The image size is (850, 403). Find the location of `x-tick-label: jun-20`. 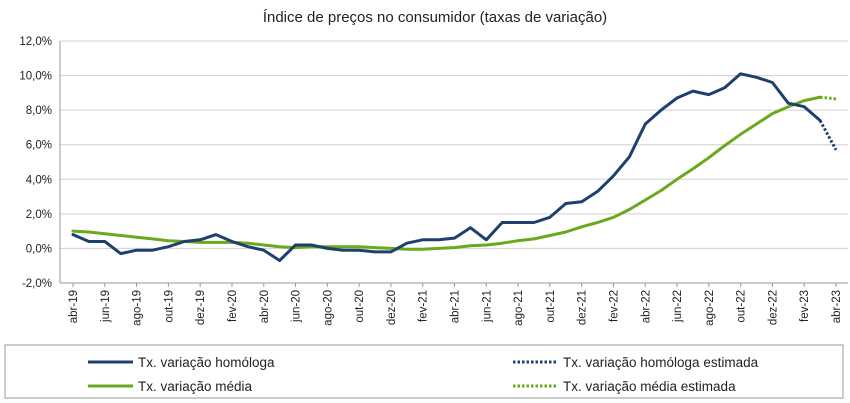

x-tick-label: jun-20 is located at coordinates (297, 306).